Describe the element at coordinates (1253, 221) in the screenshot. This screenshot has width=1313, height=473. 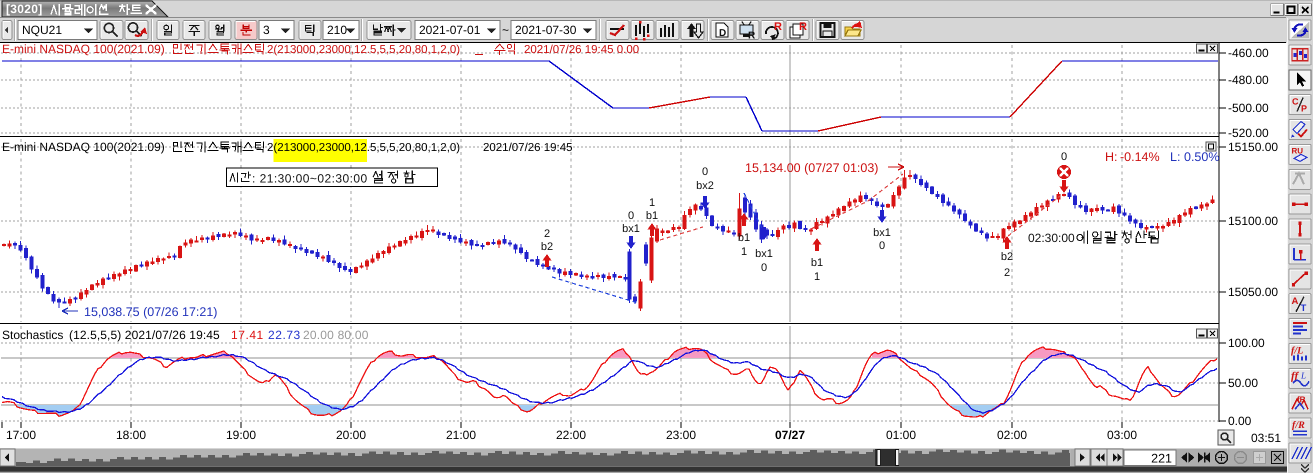
I see `svg-text: 15100.00` at that location.